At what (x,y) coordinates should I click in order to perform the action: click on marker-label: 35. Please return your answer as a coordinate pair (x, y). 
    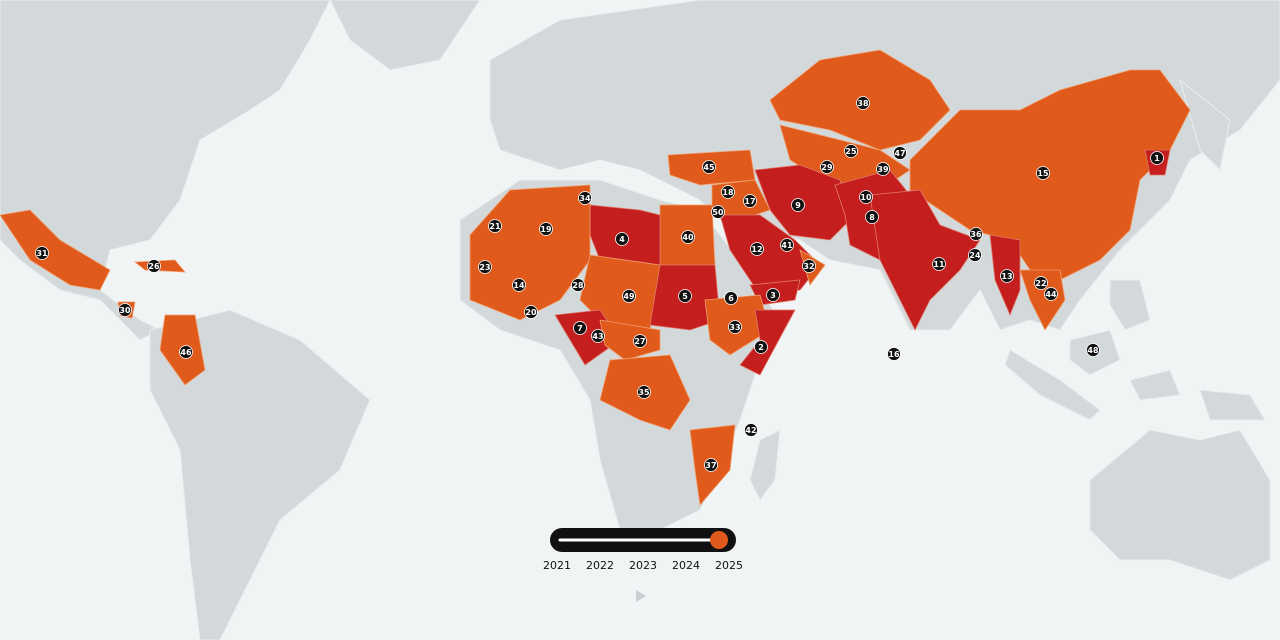
    Looking at the image, I should click on (644, 392).